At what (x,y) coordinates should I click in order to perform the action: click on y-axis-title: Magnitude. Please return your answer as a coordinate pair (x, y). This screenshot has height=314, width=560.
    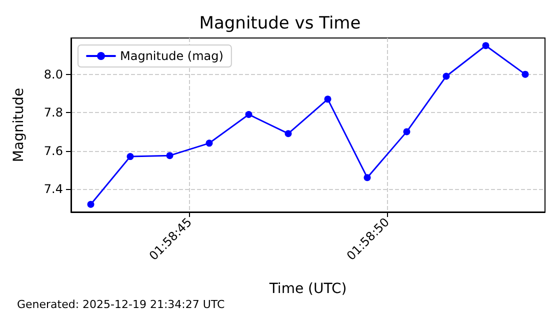
    Looking at the image, I should click on (19, 125).